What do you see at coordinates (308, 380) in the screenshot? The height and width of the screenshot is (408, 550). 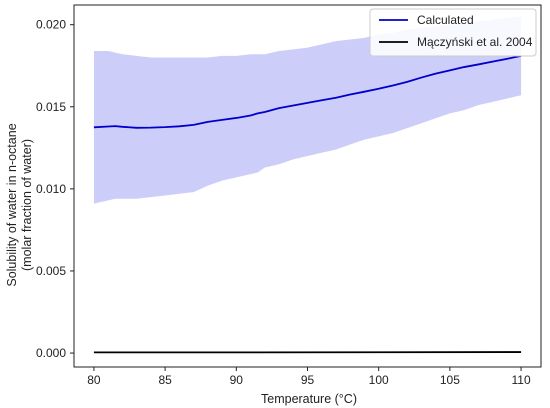 I see `x-tick-label: 95` at bounding box center [308, 380].